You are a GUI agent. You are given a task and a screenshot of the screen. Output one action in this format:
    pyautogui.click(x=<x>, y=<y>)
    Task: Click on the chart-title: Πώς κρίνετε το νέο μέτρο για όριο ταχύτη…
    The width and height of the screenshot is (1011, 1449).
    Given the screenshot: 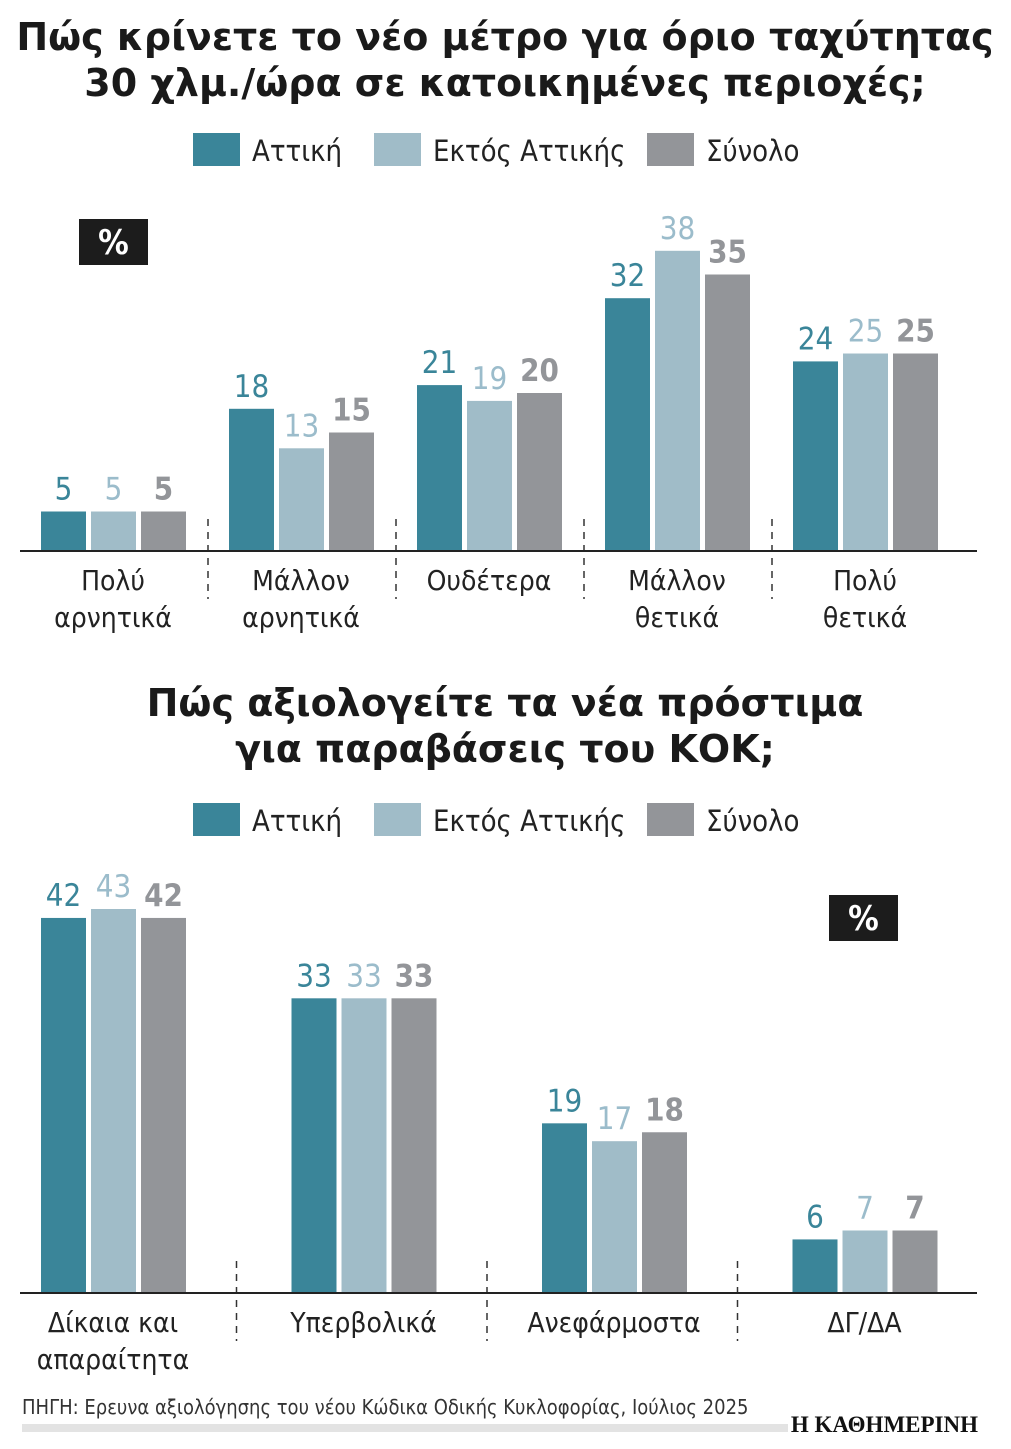 What is the action you would take?
    pyautogui.click(x=504, y=37)
    